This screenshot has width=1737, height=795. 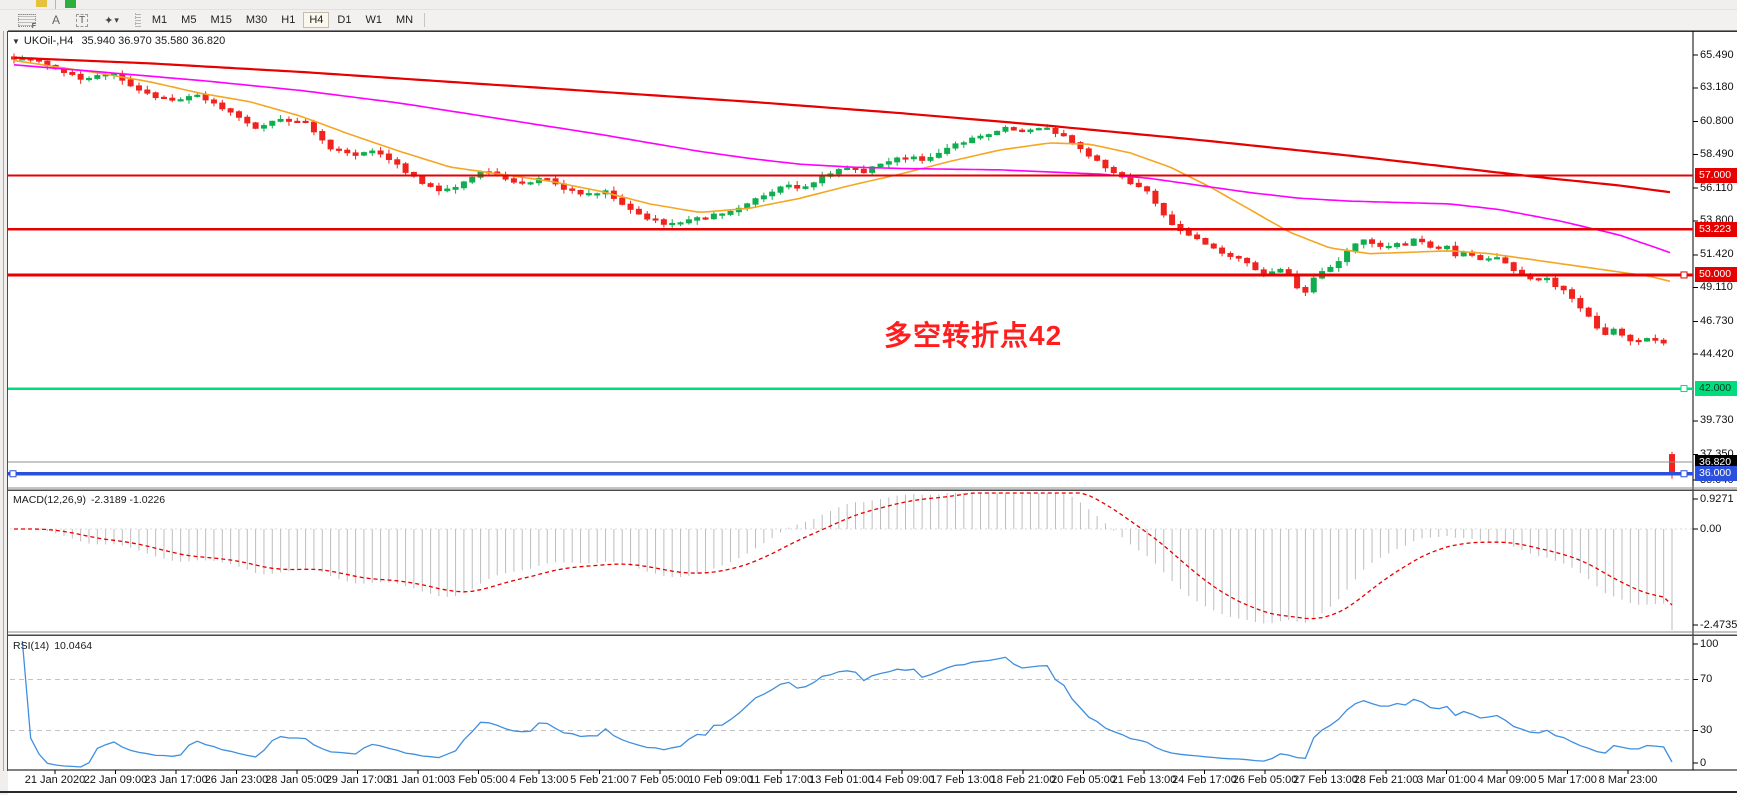 I want to click on grid-f-icon: F, so click(x=27, y=21).